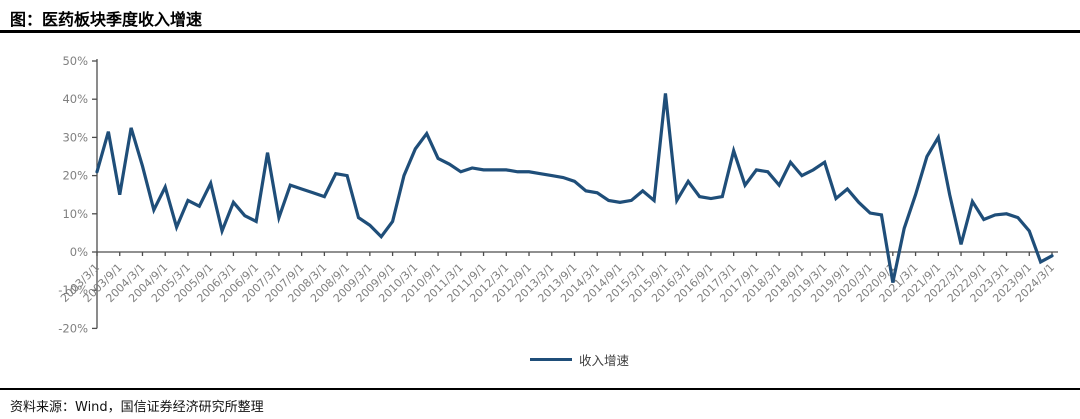  I want to click on page-title: 图：医药板块季度收入增速, so click(106, 19).